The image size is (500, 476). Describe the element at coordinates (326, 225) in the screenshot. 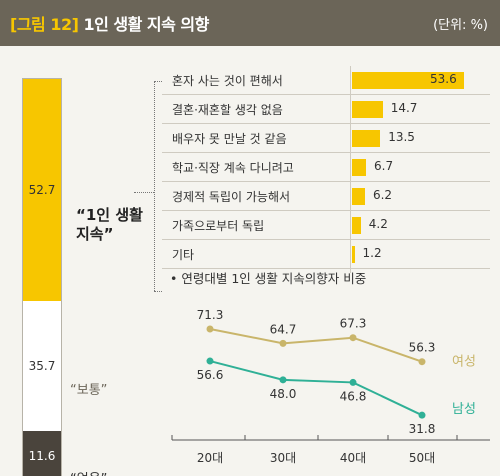

I see `reason-row: 가족으로부터 독립 4.2` at that location.